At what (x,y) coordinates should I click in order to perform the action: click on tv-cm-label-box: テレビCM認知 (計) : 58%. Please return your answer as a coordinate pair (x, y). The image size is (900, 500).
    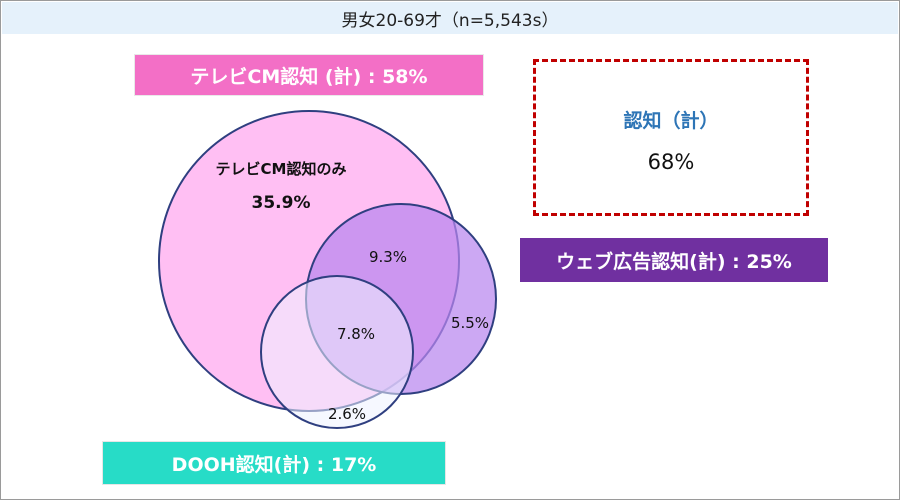
    Looking at the image, I should click on (309, 75).